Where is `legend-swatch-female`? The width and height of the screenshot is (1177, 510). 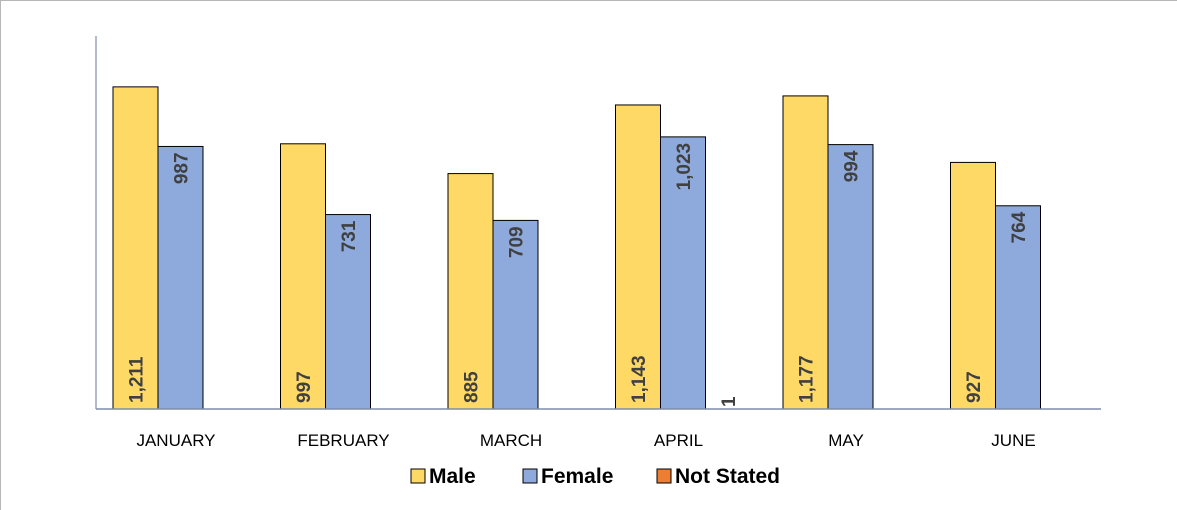
legend-swatch-female is located at coordinates (530, 476).